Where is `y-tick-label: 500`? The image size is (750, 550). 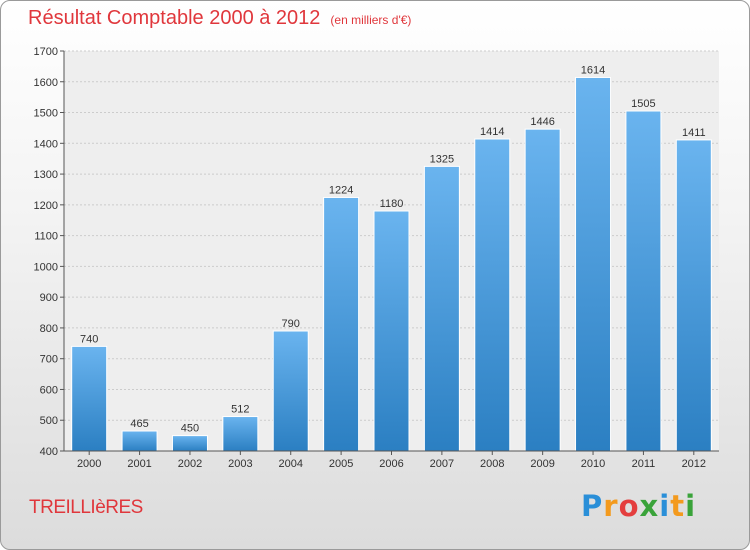
y-tick-label: 500 is located at coordinates (49, 421).